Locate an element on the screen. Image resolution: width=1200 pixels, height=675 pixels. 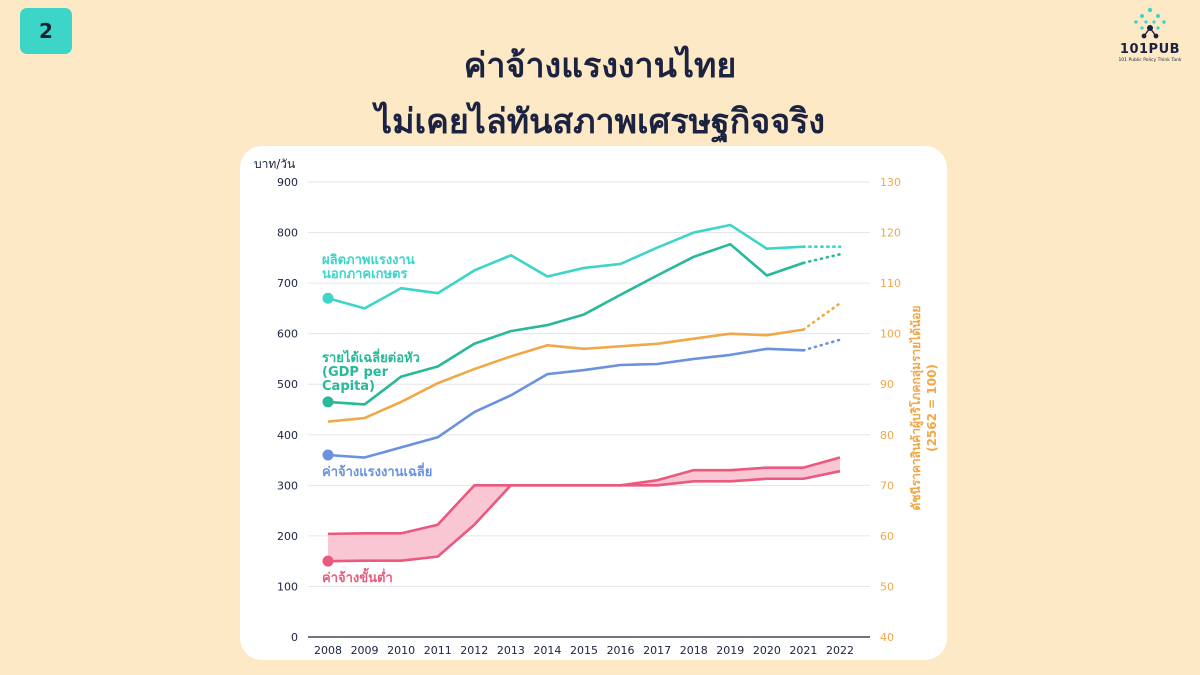
x-tick-label: 2018 is located at coordinates (694, 650).